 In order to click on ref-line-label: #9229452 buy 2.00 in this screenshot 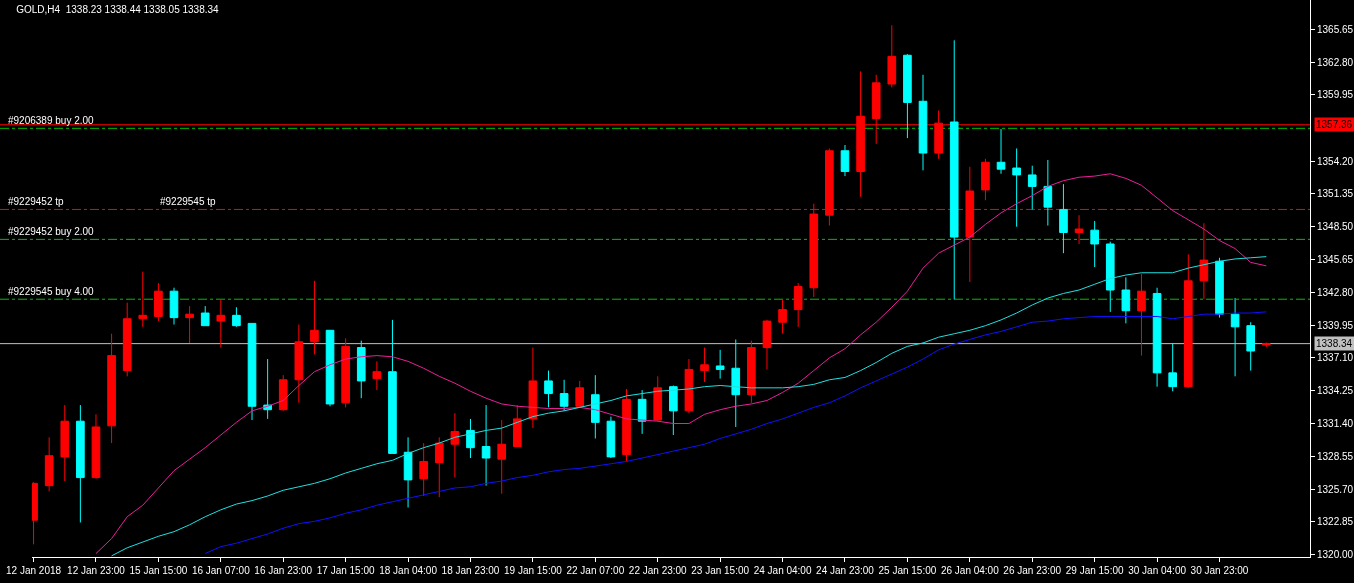, I will do `click(51, 231)`.